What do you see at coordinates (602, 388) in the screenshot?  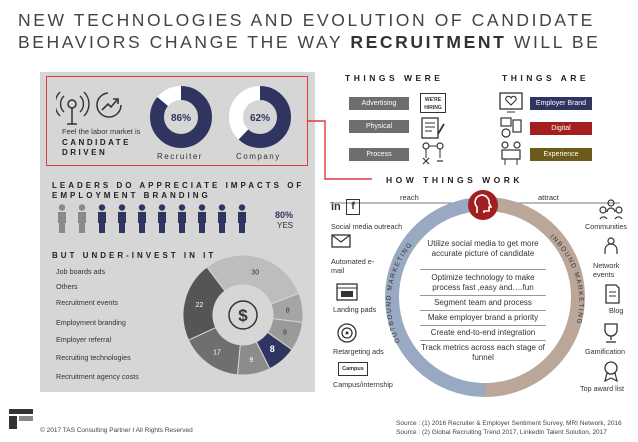 I see `channel-top-award-list: Top award list` at bounding box center [602, 388].